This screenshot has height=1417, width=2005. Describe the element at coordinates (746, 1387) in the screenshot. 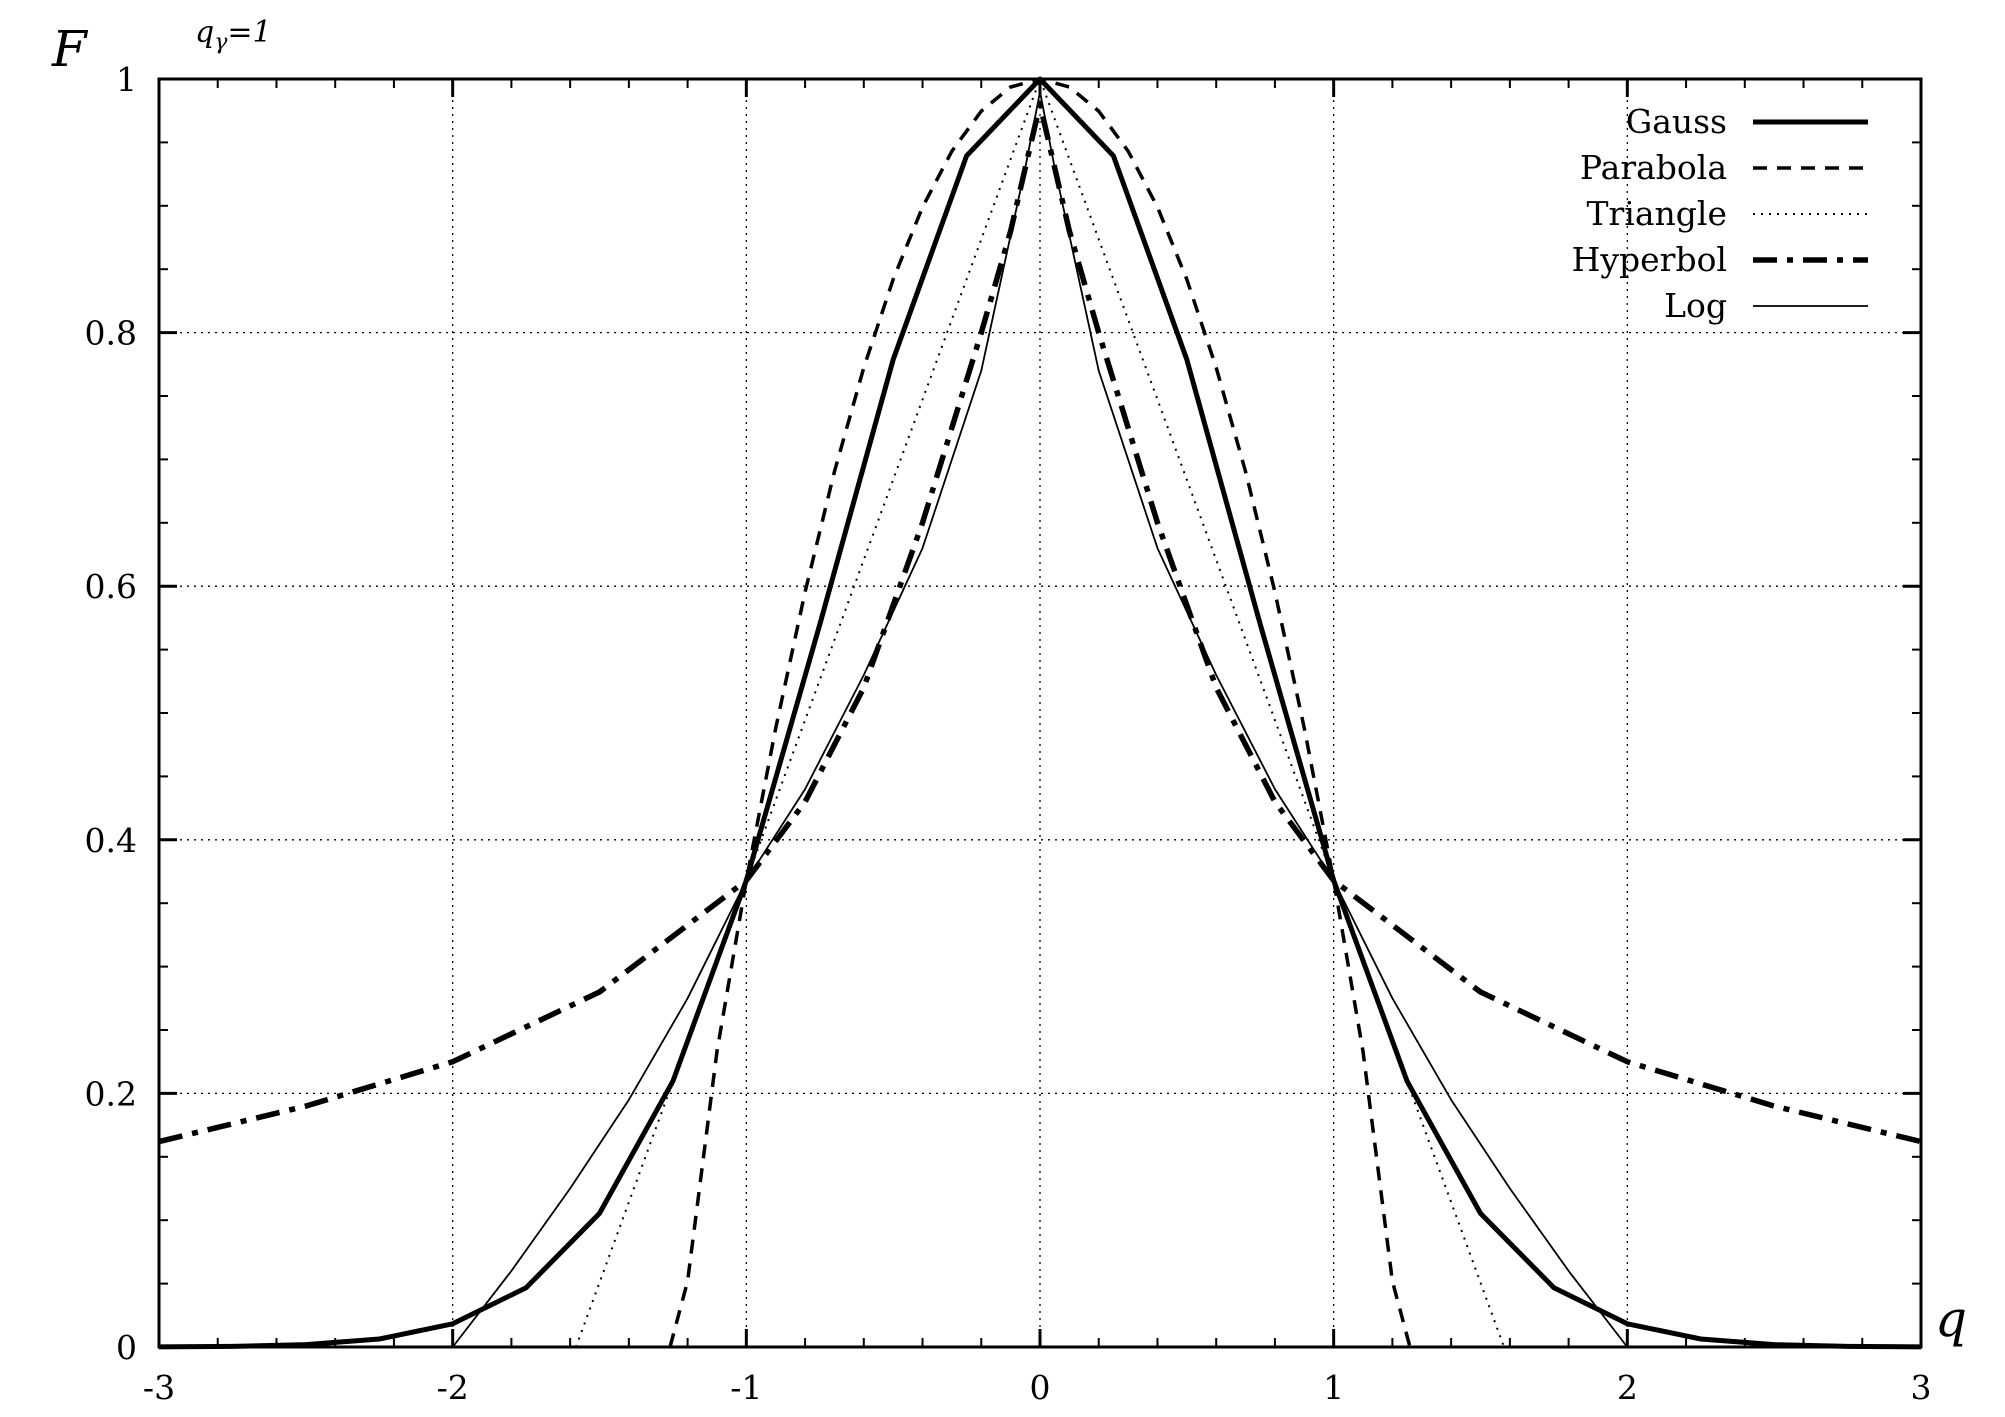

I see `x-tick-label: -1` at that location.